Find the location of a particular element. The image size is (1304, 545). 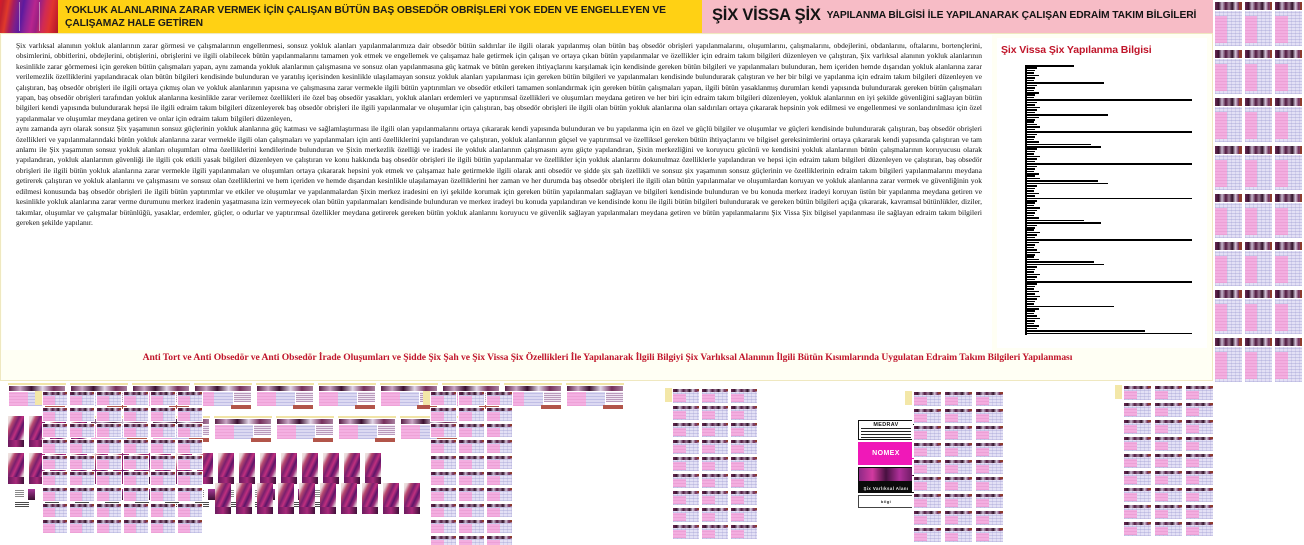

logo-photo: Şix Varlıksal Alanı is located at coordinates (886, 480).